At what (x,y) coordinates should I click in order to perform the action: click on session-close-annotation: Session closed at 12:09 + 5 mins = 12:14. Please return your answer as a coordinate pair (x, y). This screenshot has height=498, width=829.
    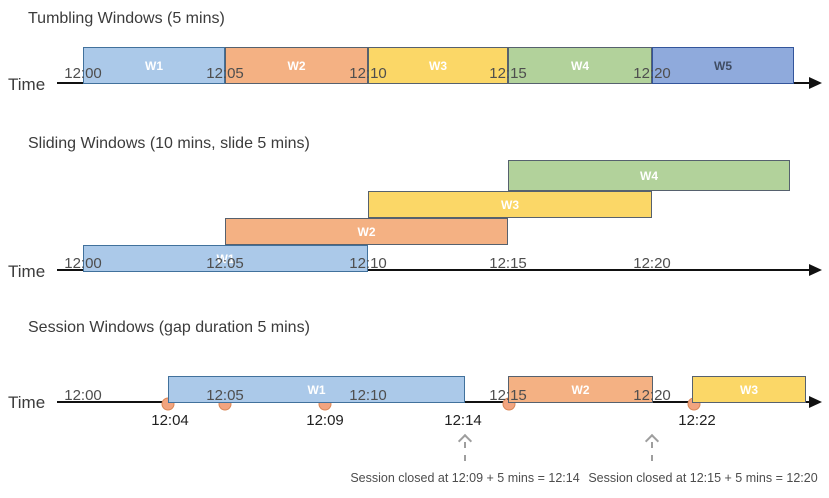
    Looking at the image, I should click on (465, 478).